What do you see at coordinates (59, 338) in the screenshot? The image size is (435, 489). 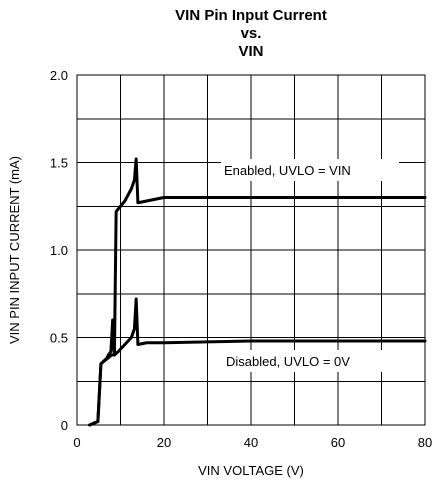 I see `y-tick-label: 0.5` at bounding box center [59, 338].